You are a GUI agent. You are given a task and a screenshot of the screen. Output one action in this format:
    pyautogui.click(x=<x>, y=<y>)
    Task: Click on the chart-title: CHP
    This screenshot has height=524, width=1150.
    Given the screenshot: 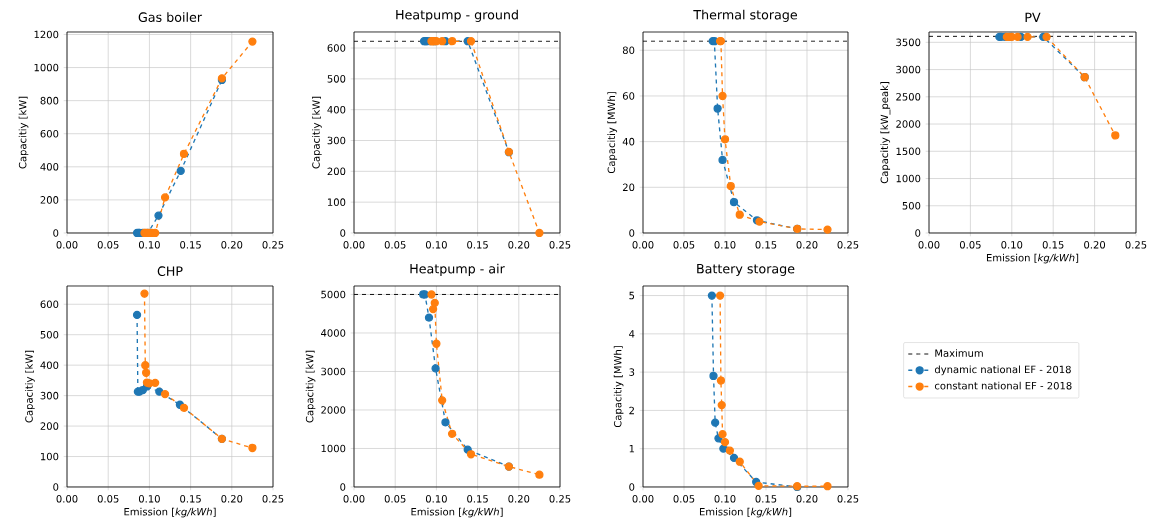 What is the action you would take?
    pyautogui.click(x=170, y=271)
    